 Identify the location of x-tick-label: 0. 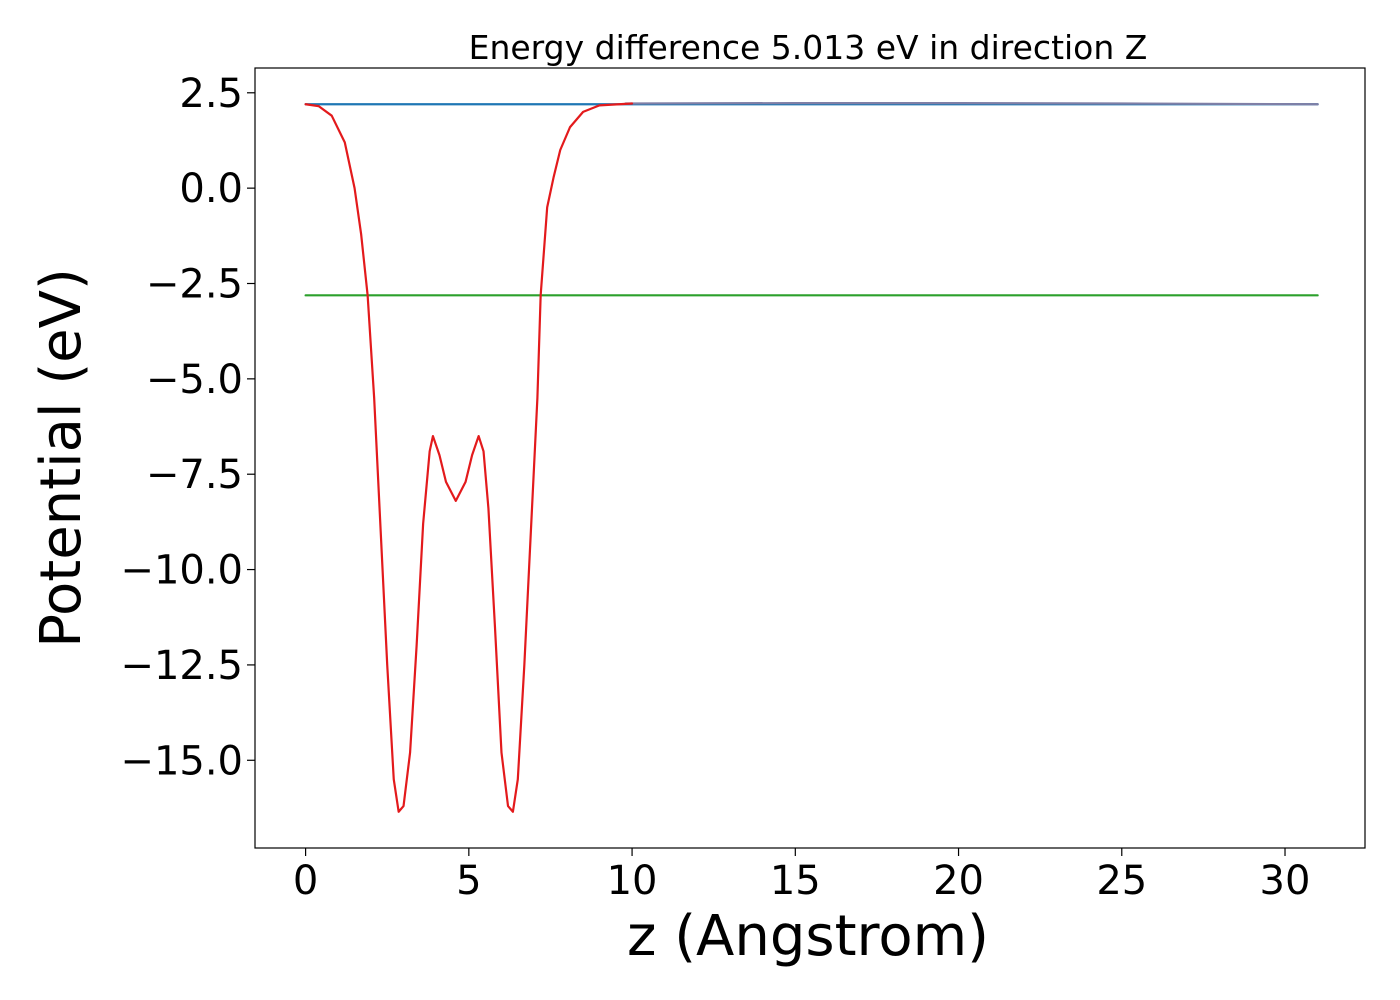
(305, 881).